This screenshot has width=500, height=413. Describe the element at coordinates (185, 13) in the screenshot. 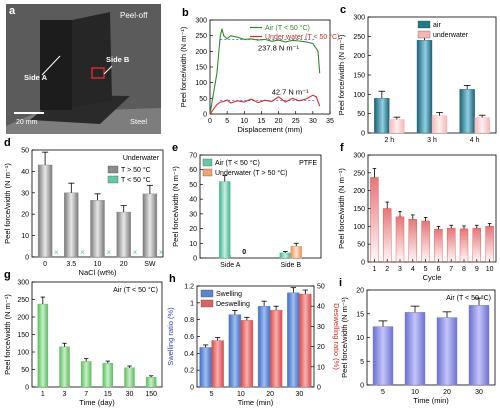

I see `panel-letter: b` at that location.